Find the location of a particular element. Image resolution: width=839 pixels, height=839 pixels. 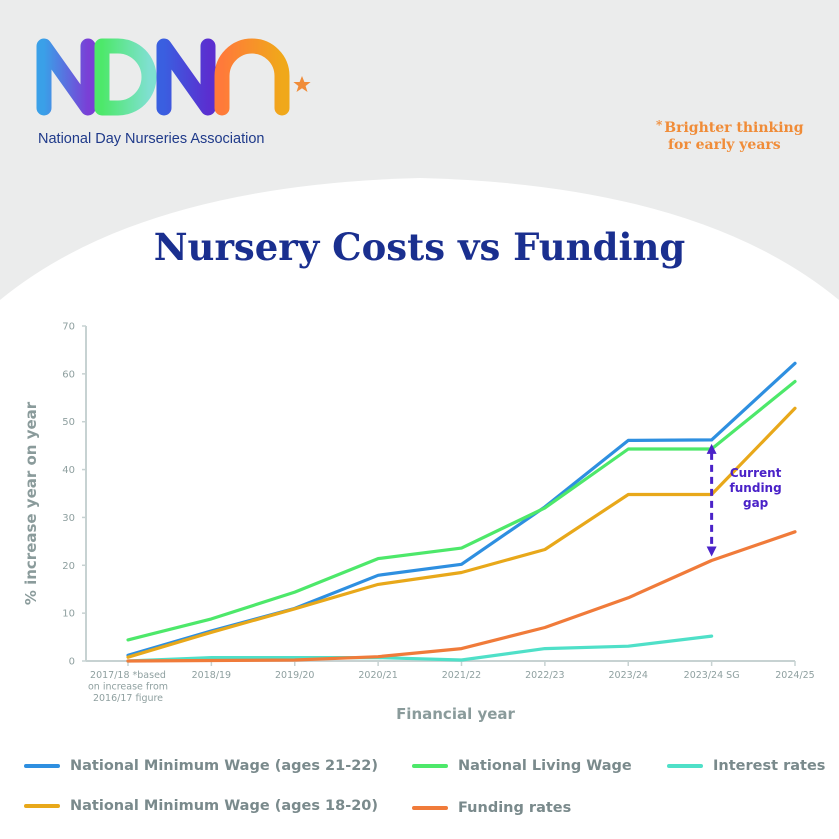

tagline-line-1: Brighter thinking is located at coordinates (734, 128).